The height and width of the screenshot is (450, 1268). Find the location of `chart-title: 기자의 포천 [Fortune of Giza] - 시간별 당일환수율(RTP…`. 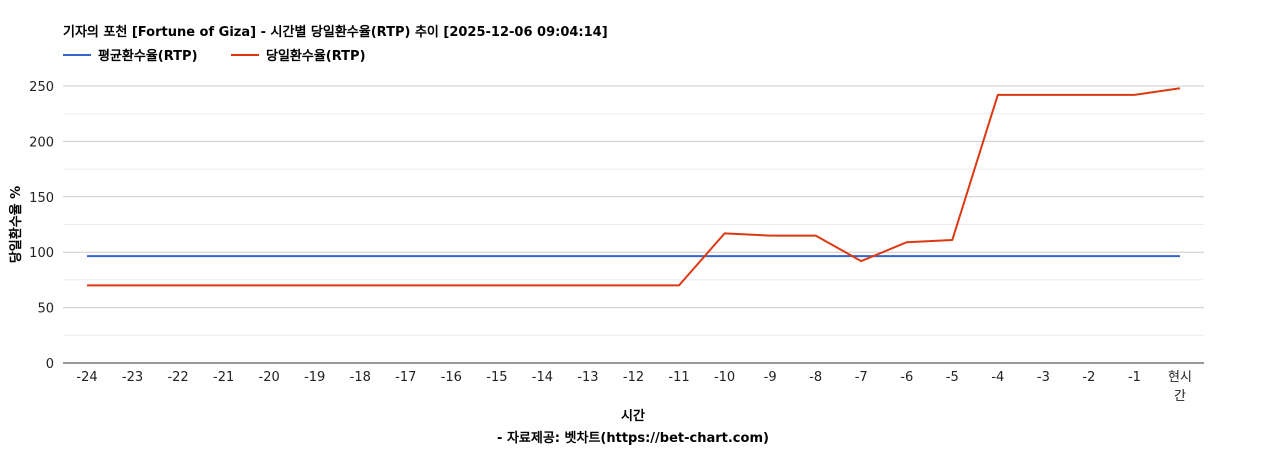

chart-title: 기자의 포천 [Fortune of Giza] - 시간별 당일환수율(RTP… is located at coordinates (335, 32).